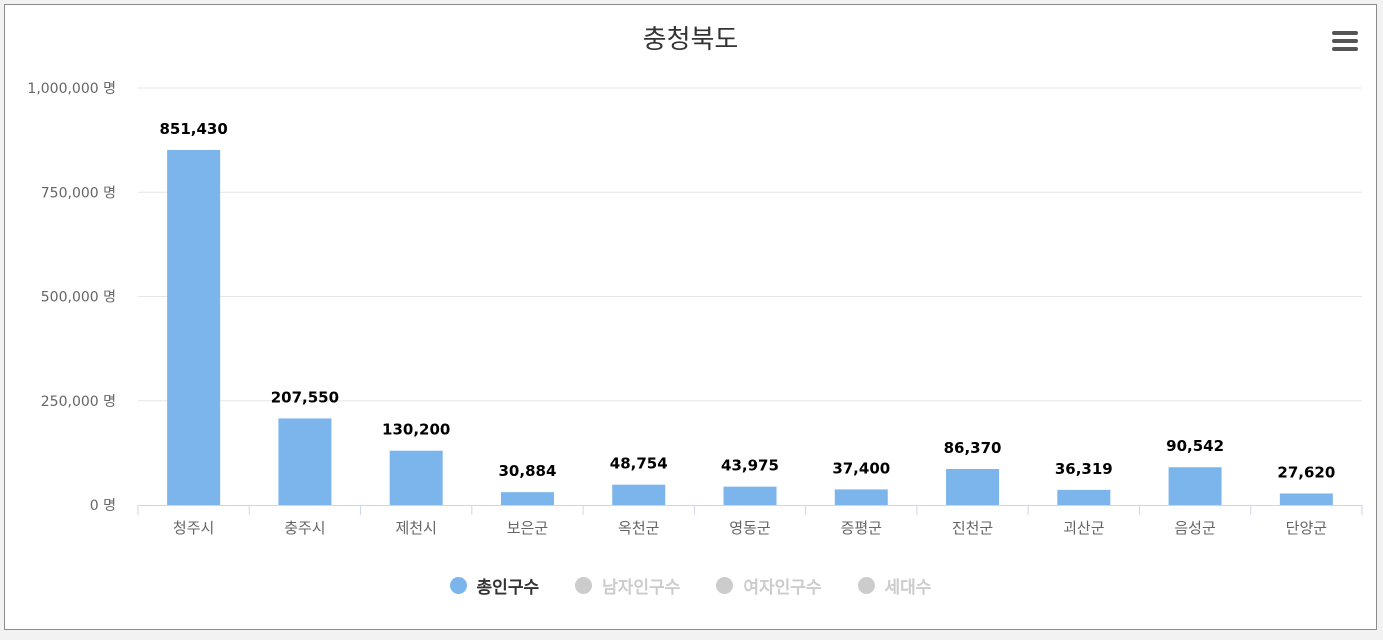 This screenshot has height=640, width=1383. I want to click on x-tick-label: 진천군, so click(973, 528).